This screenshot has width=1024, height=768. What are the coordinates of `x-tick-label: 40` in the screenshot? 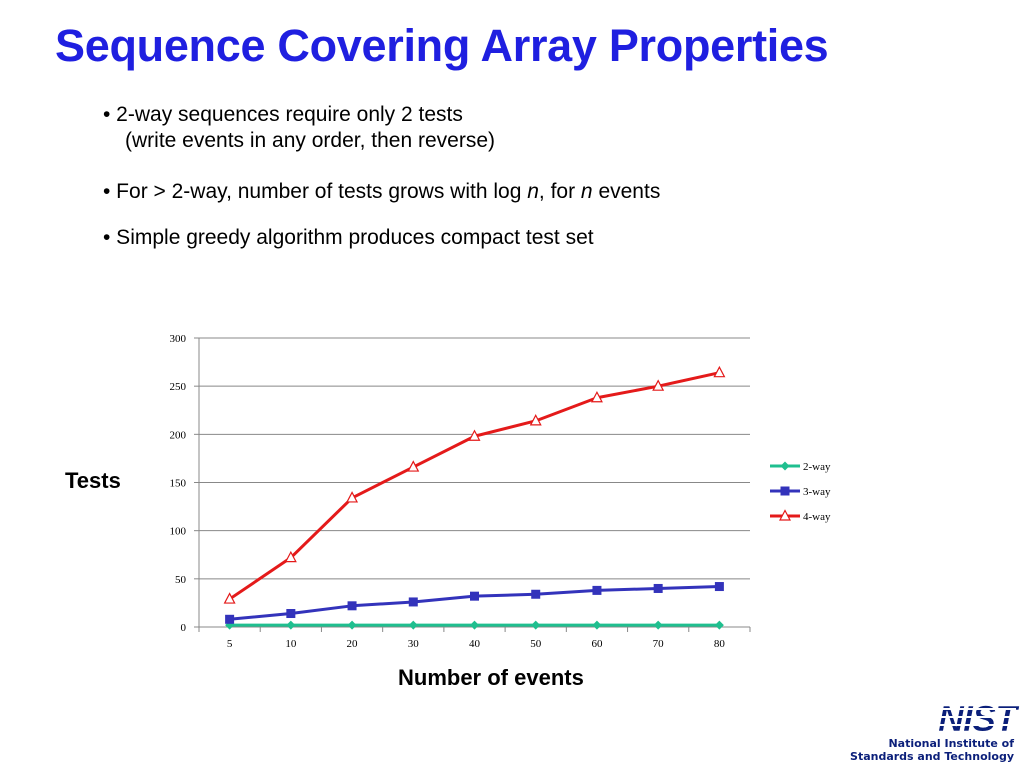 It's located at (475, 644).